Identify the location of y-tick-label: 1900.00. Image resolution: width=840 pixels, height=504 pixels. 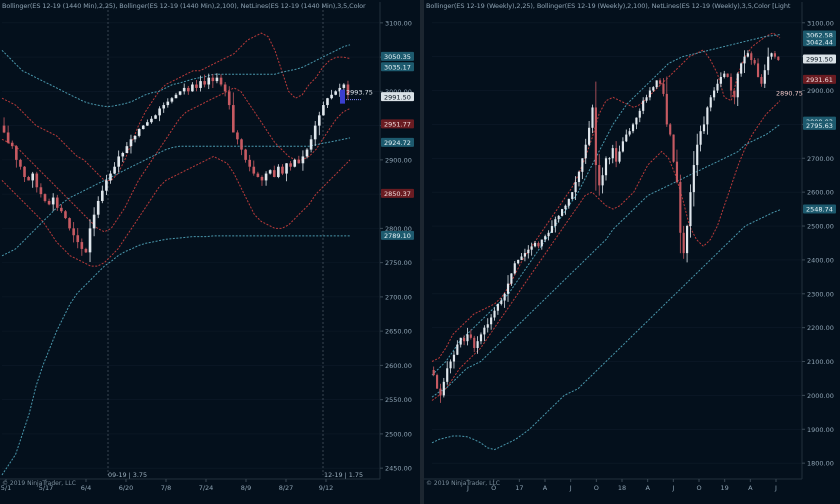
(820, 430).